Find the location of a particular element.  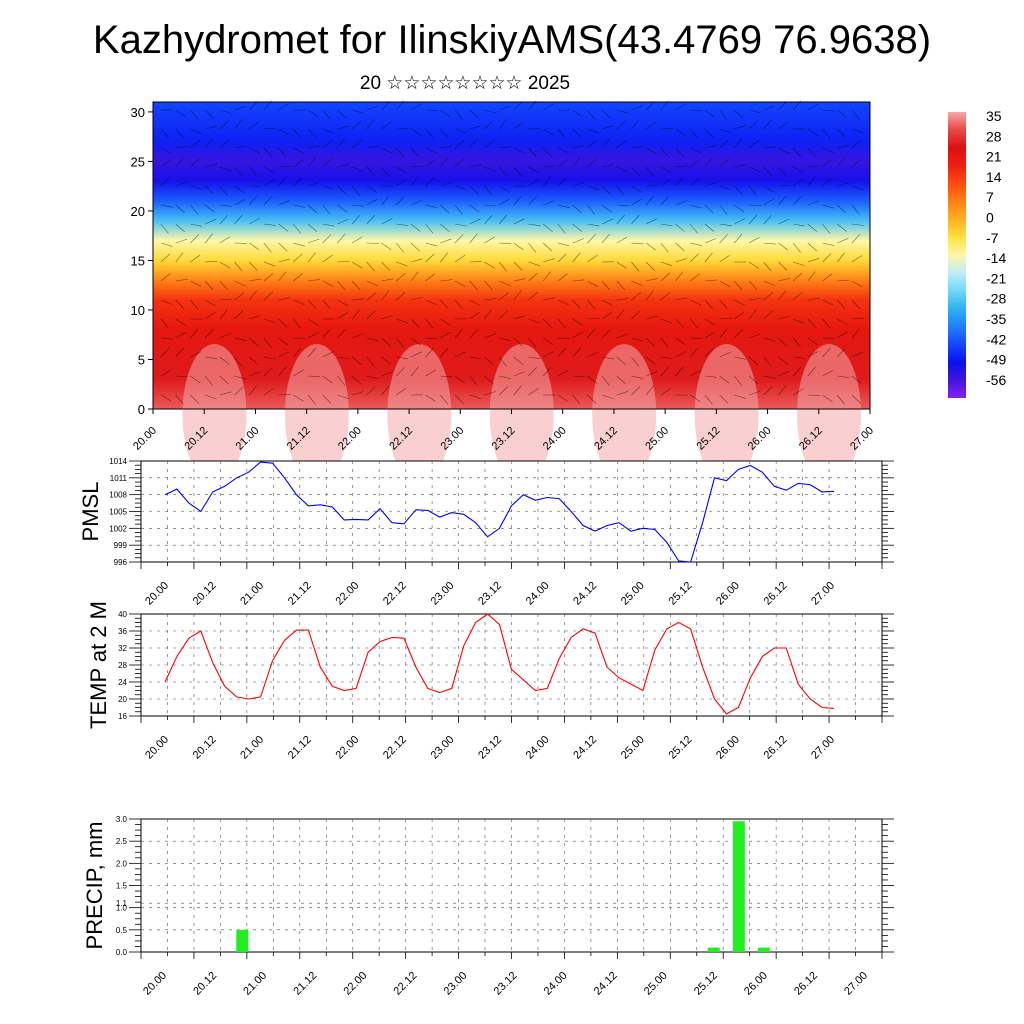

colorbar-label: -49 is located at coordinates (996, 360).